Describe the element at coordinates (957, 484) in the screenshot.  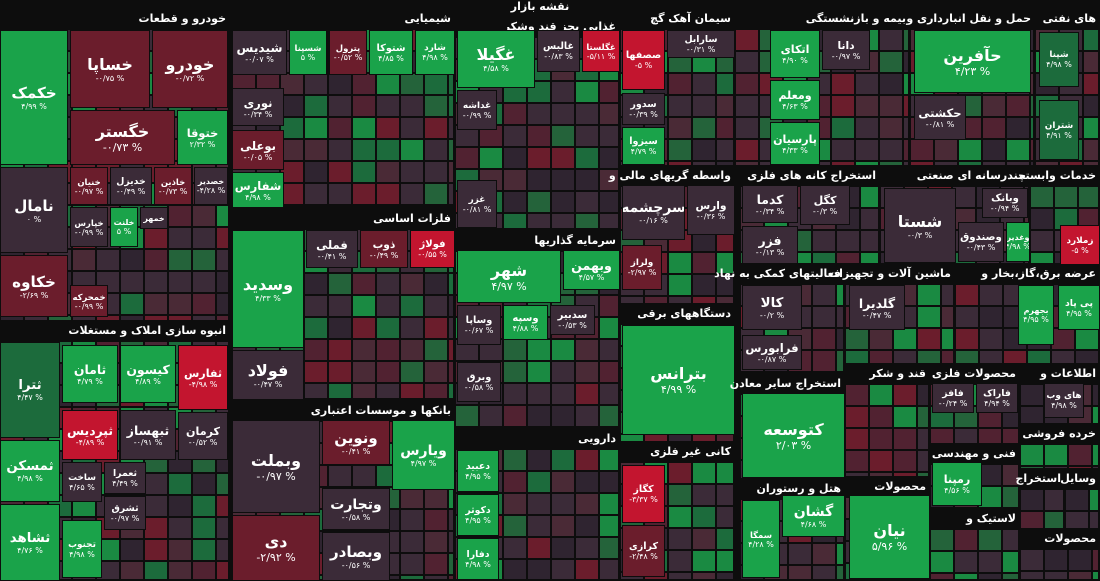
I see `stock-tile: رمپنا ۴/۵۶ %` at that location.